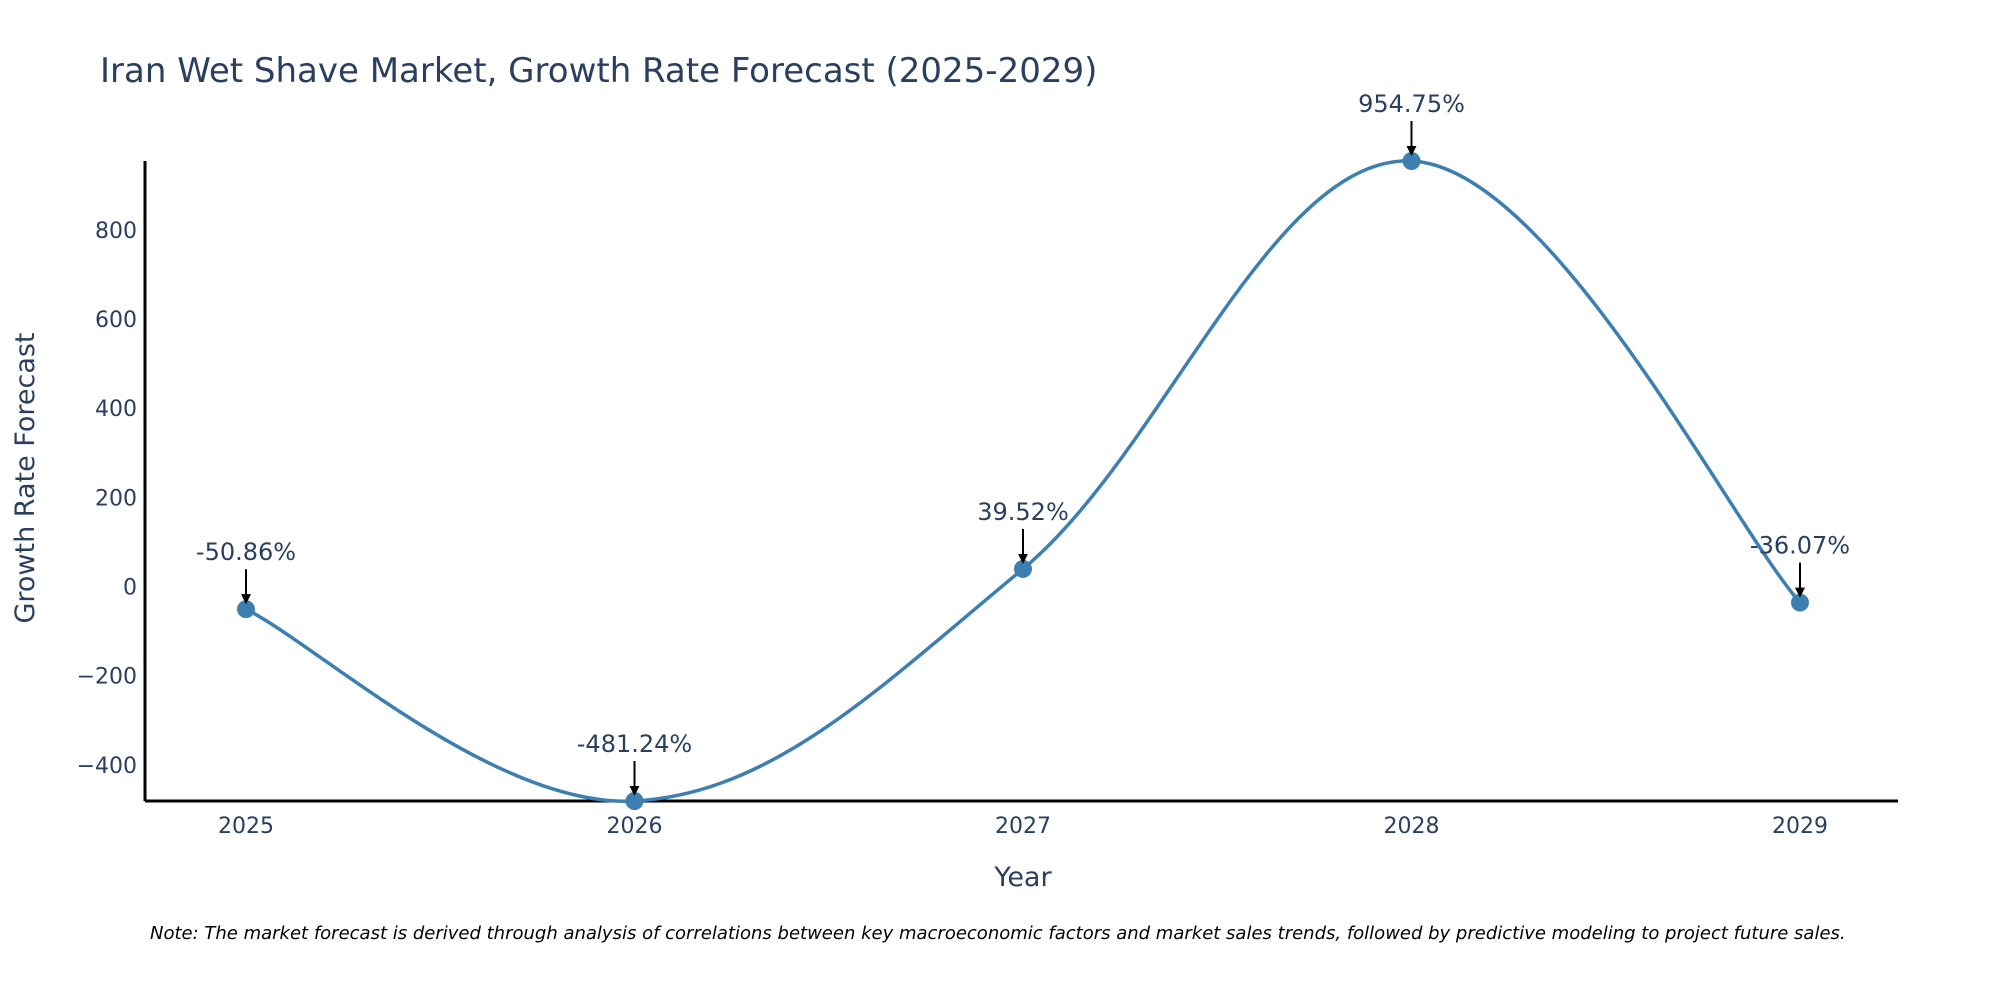 The height and width of the screenshot is (1000, 2000). I want to click on data-label: -481.24%, so click(634, 744).